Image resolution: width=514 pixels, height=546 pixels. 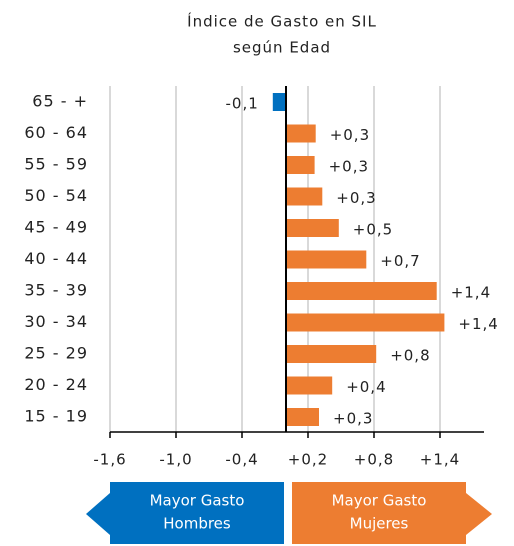 I want to click on x-tick-label: -0,4, so click(x=241, y=460).